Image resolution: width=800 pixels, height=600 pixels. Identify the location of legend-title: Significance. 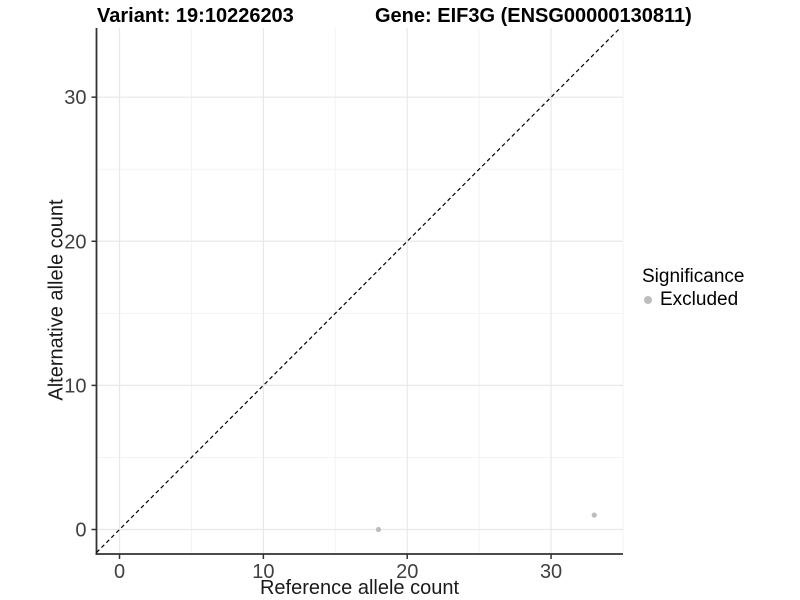
(693, 276).